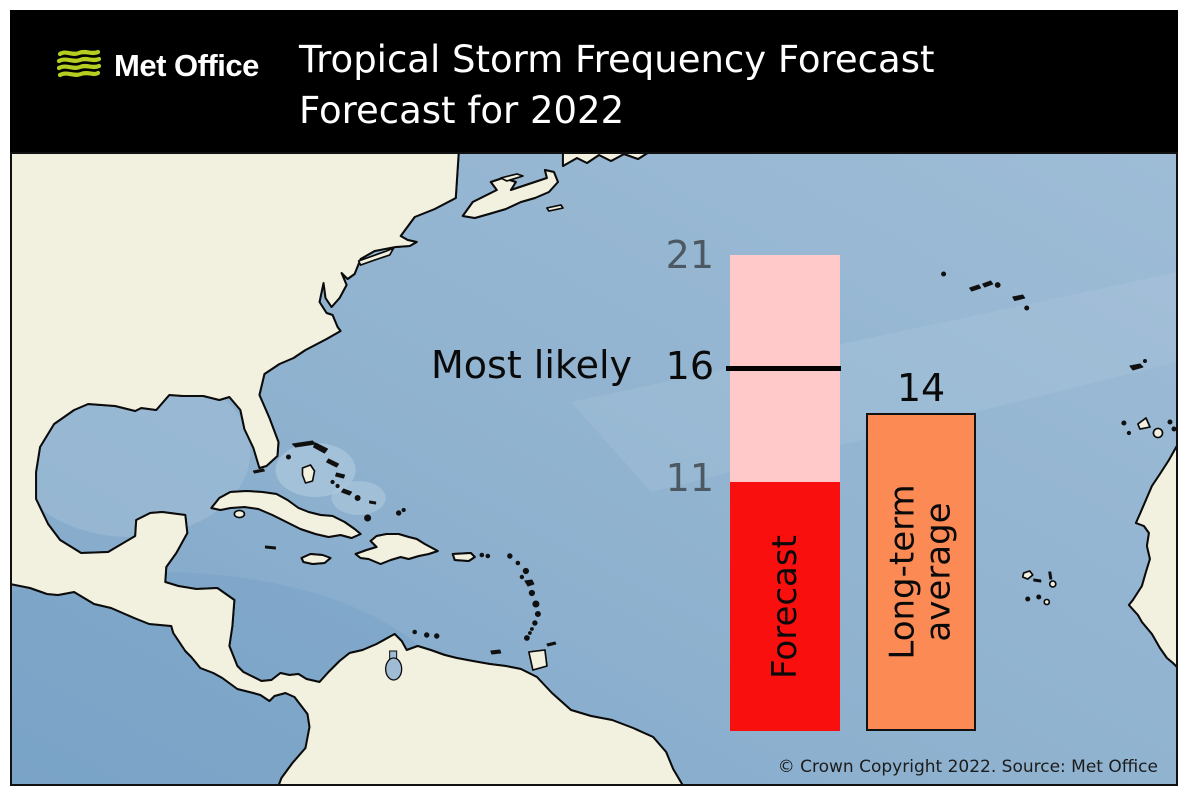 The image size is (1188, 794). Describe the element at coordinates (396, 549) in the screenshot. I see `hispaniola` at that location.